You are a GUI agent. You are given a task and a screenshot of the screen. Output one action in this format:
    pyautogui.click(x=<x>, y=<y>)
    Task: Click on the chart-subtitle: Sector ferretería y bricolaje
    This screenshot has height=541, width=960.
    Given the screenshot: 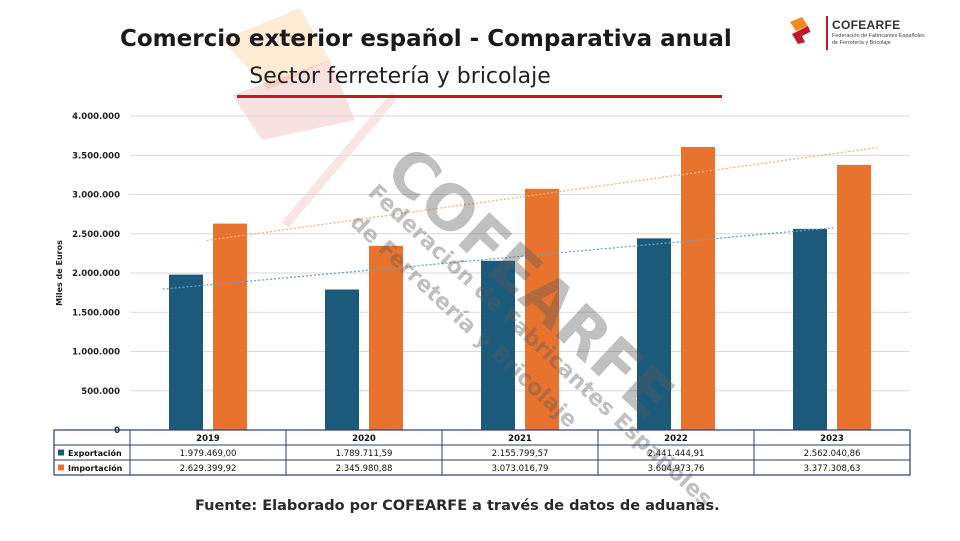 What is the action you would take?
    pyautogui.click(x=400, y=76)
    